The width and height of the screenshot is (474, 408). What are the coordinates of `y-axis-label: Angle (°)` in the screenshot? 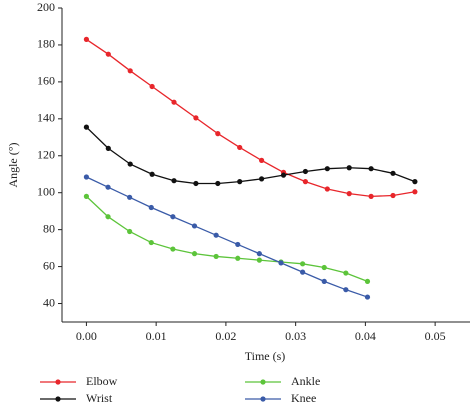 It's located at (13, 164).